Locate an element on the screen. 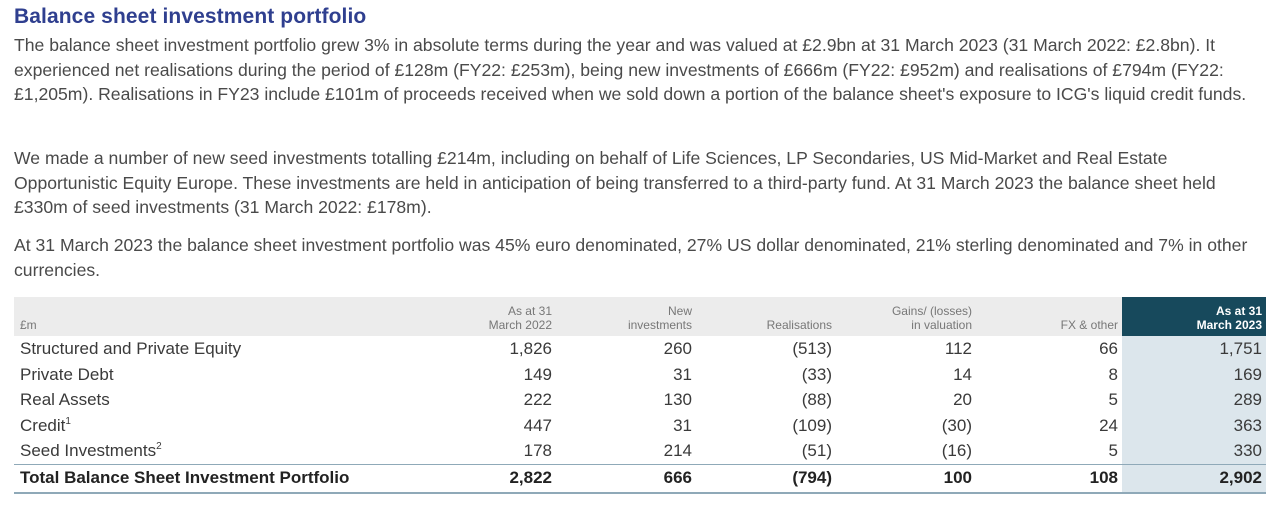 The height and width of the screenshot is (507, 1280). header-units: £m is located at coordinates (28, 325).